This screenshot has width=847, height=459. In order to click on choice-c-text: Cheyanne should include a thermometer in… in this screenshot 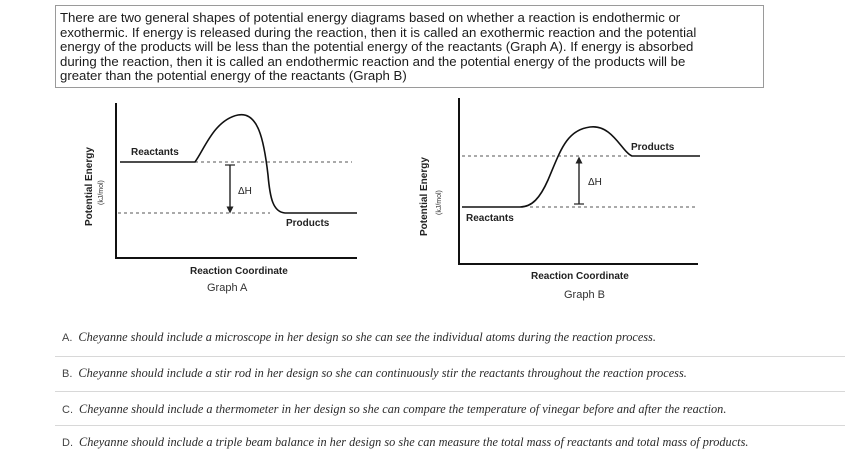, I will do `click(403, 409)`.